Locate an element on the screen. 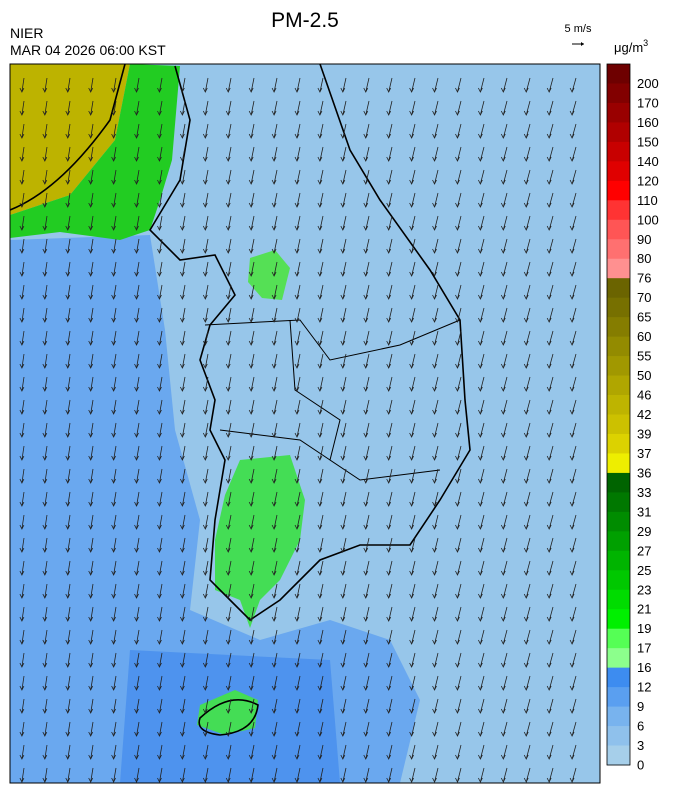 The image size is (673, 800). concentration-area is located at coordinates (227, 712).